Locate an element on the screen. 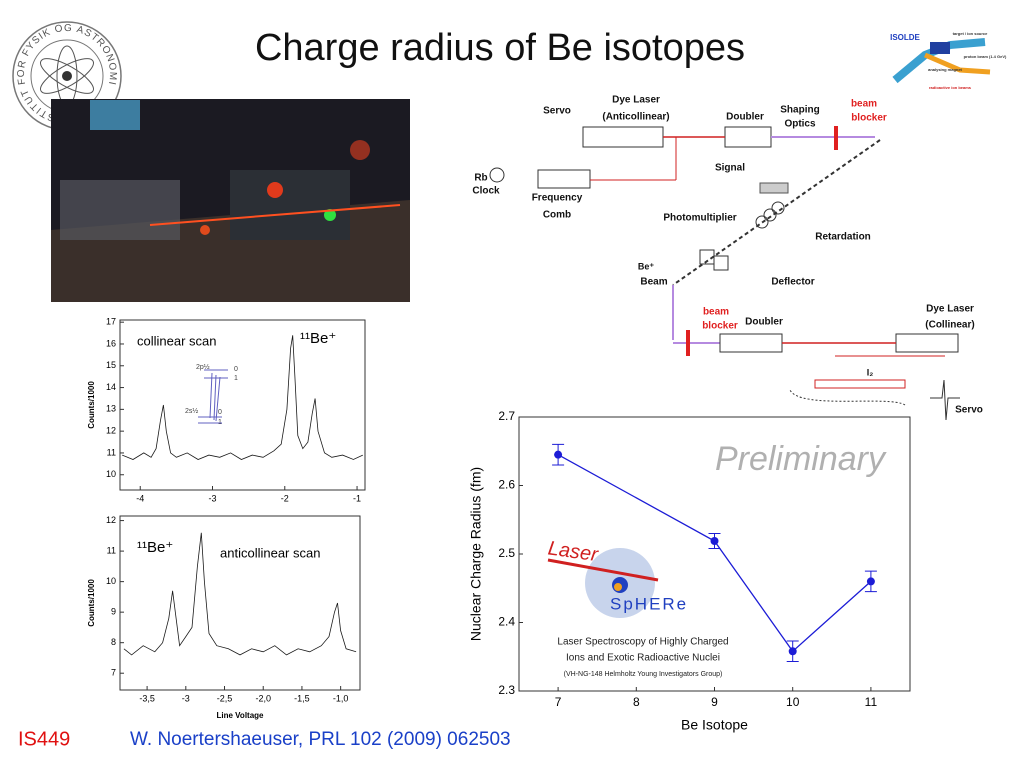 The width and height of the screenshot is (1024, 768). x-tick-label: -1,5 is located at coordinates (302, 698).